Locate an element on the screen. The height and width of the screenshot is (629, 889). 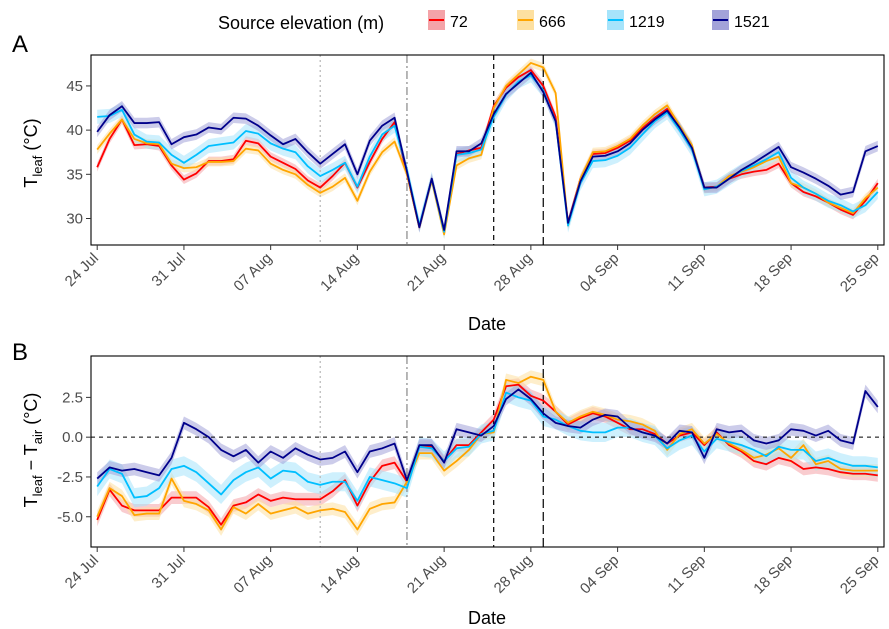
panel-b-xtick-label: 25 Sep is located at coordinates (860, 575).